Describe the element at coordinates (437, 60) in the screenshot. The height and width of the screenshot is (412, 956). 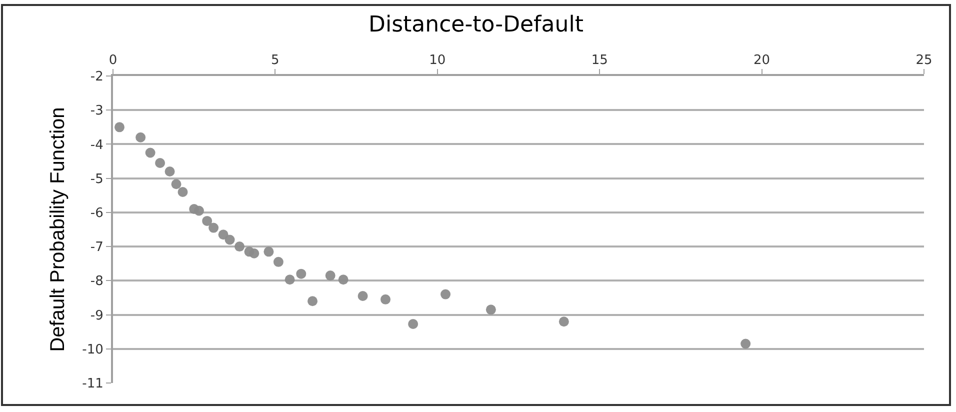
I see `x-tick-label: 10` at that location.